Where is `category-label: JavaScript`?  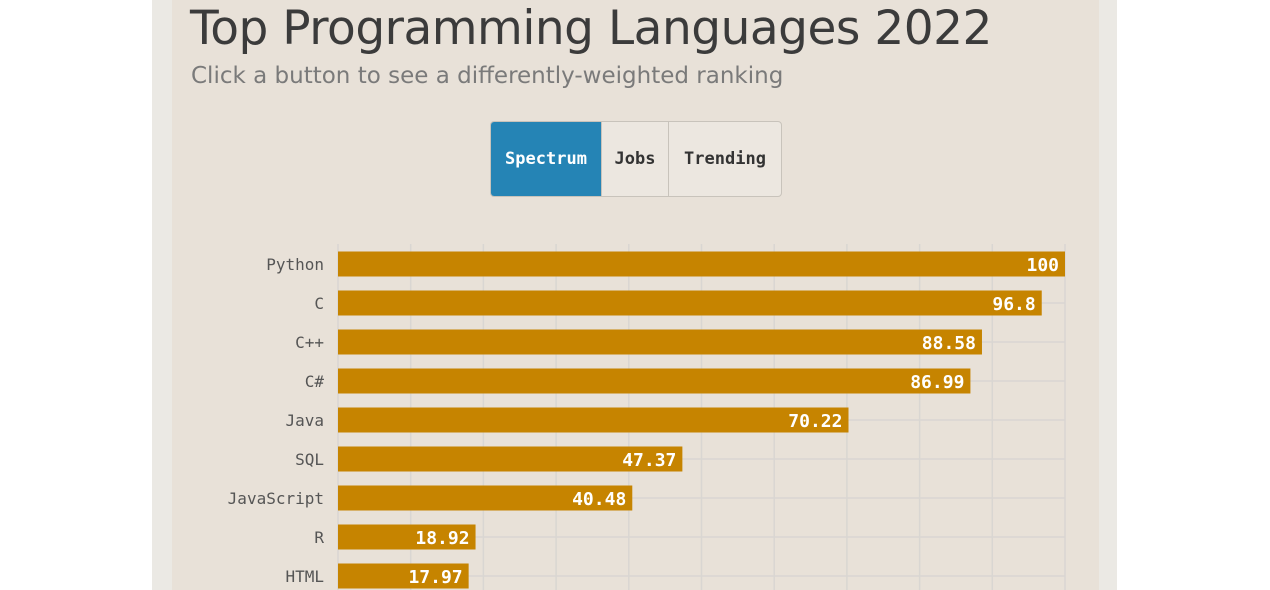 category-label: JavaScript is located at coordinates (276, 498).